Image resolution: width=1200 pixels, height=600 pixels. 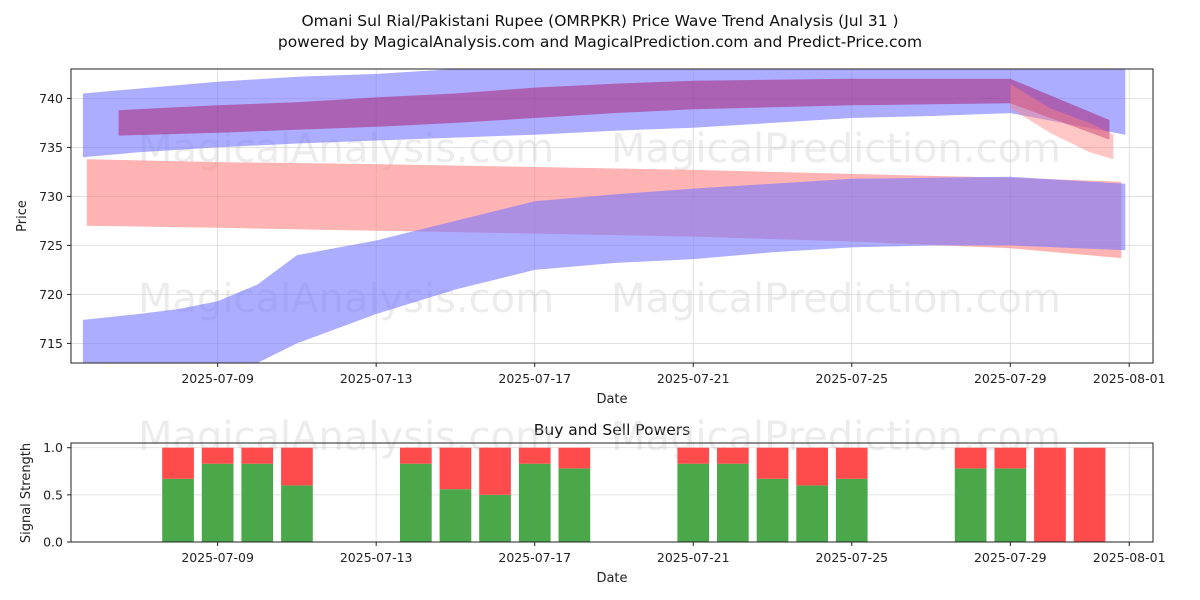 What do you see at coordinates (1010, 378) in the screenshot?
I see `main-x-tick-label: 2025-07-29` at bounding box center [1010, 378].